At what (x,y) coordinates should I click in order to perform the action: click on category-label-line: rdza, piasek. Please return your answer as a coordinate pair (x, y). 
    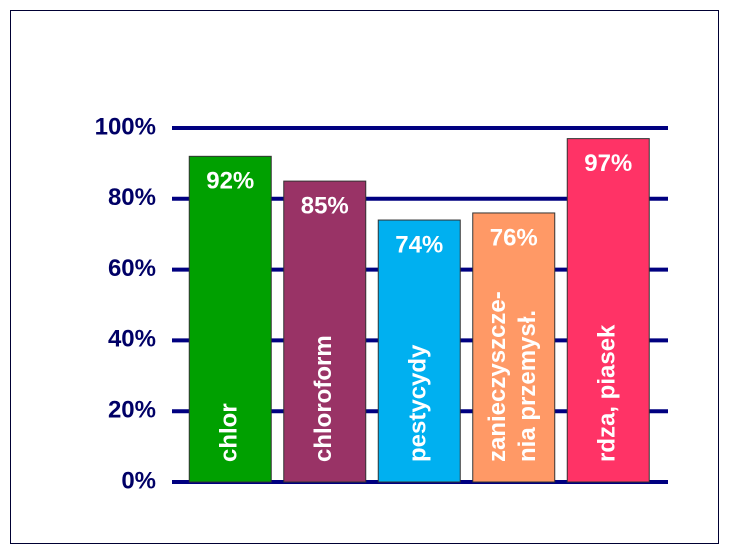
    Looking at the image, I should click on (607, 393).